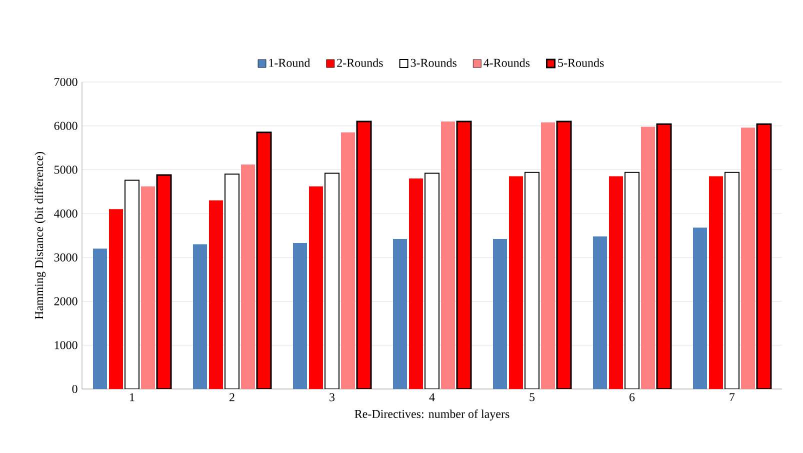  I want to click on x-axis-title: Re-Directives: number of layers, so click(432, 414).